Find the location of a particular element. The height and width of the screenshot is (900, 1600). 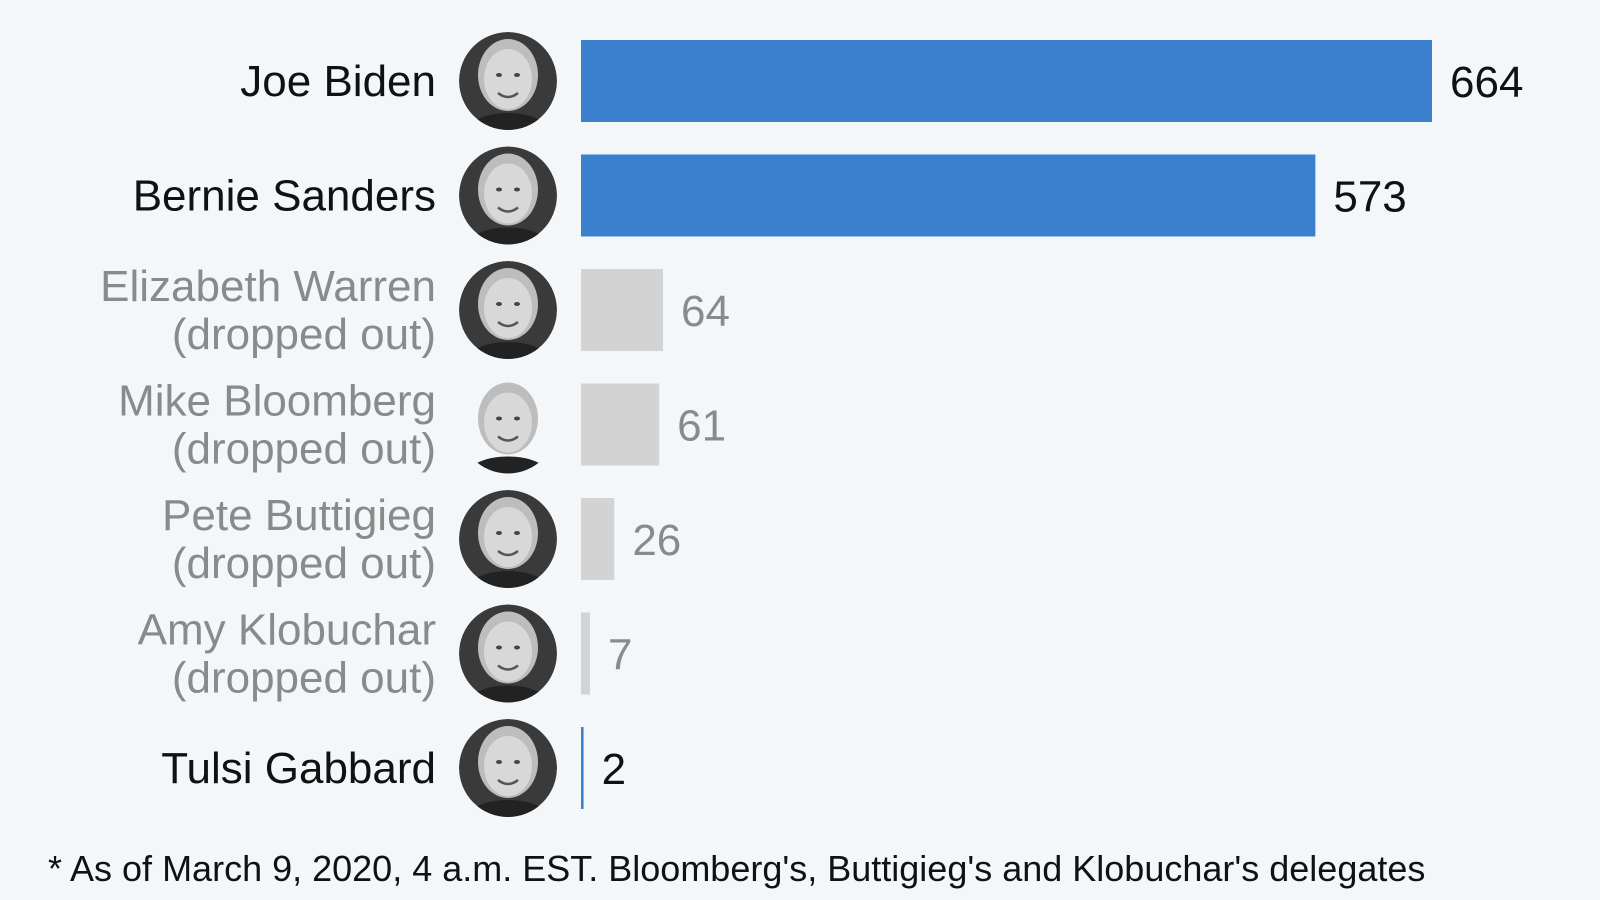

bernie-sanders-portrait is located at coordinates (508, 195).